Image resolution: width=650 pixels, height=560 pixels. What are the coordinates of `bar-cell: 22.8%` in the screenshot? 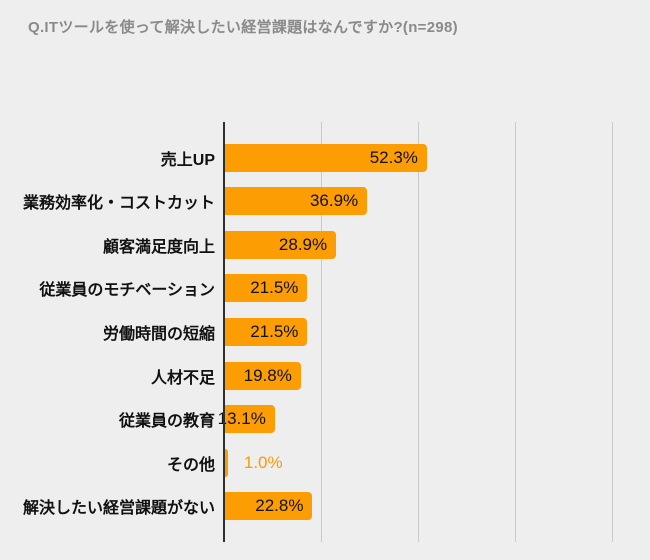 It's located at (418, 506).